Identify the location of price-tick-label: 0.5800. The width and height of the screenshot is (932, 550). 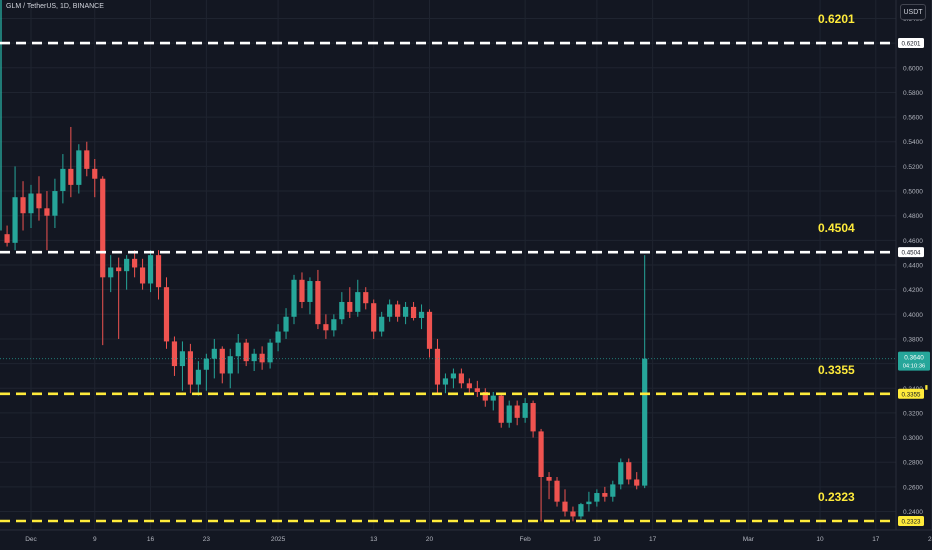
(913, 93).